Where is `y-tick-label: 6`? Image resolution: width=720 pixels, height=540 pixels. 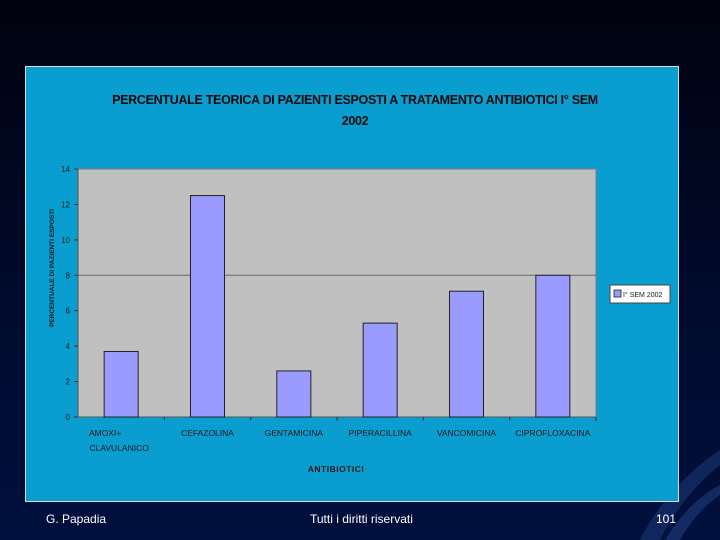 y-tick-label: 6 is located at coordinates (68, 311).